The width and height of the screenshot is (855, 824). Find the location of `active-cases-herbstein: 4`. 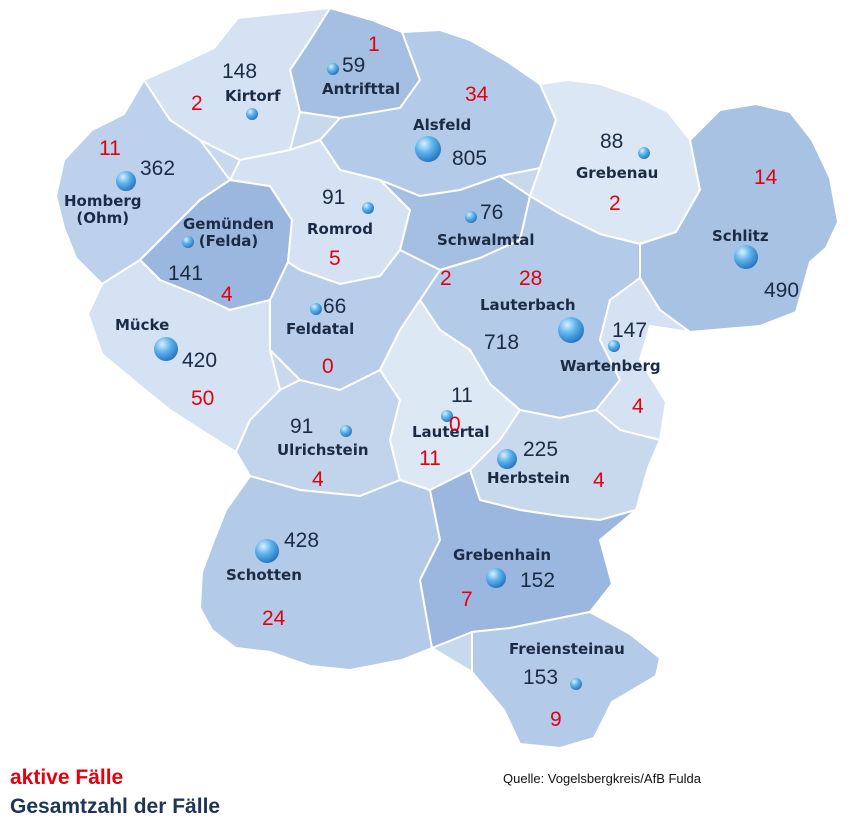

active-cases-herbstein: 4 is located at coordinates (599, 480).